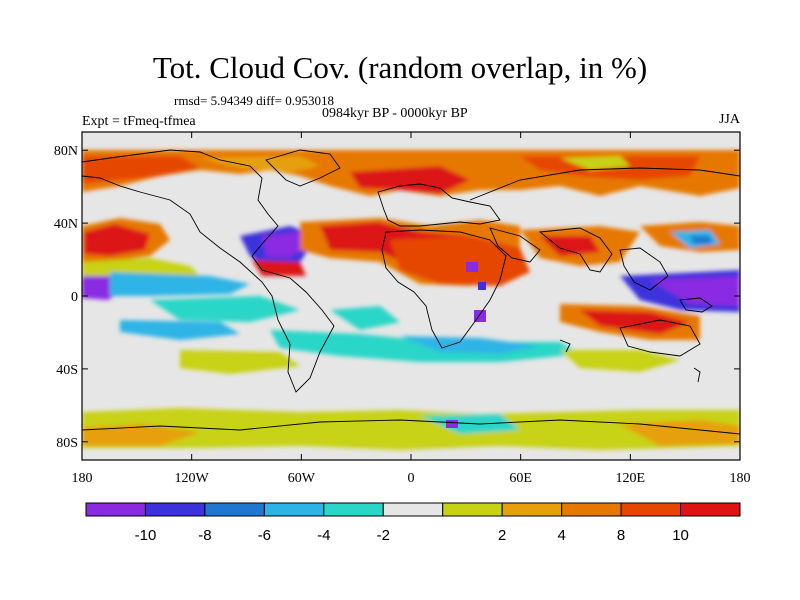 This screenshot has width=800, height=600. What do you see at coordinates (400, 67) in the screenshot?
I see `plot-title: Tot. Cloud Cov. (random overlap, in %)` at bounding box center [400, 67].